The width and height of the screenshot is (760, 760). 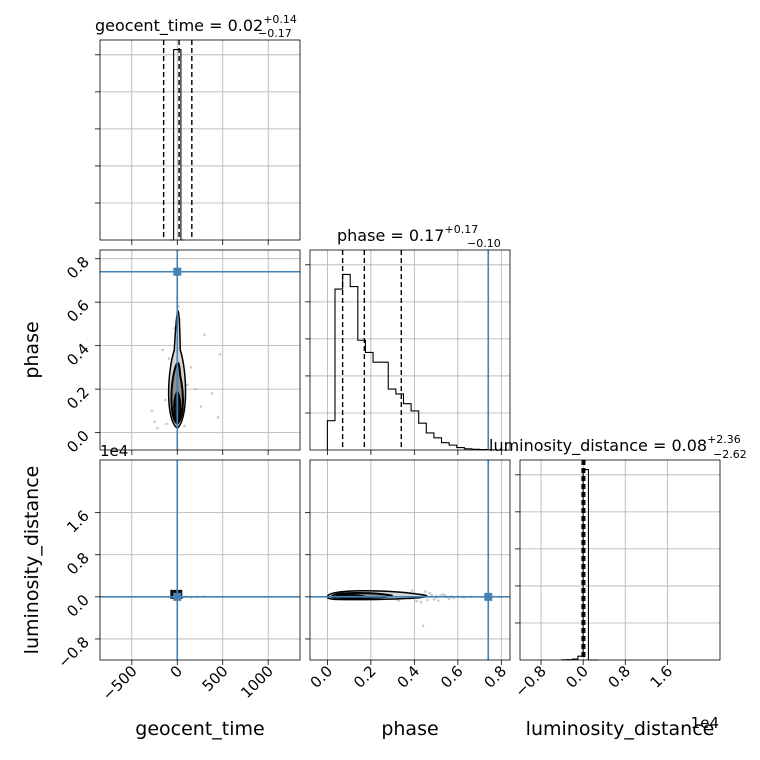 I want to click on title-geocent-time-plus: +0.14, so click(x=280, y=19).